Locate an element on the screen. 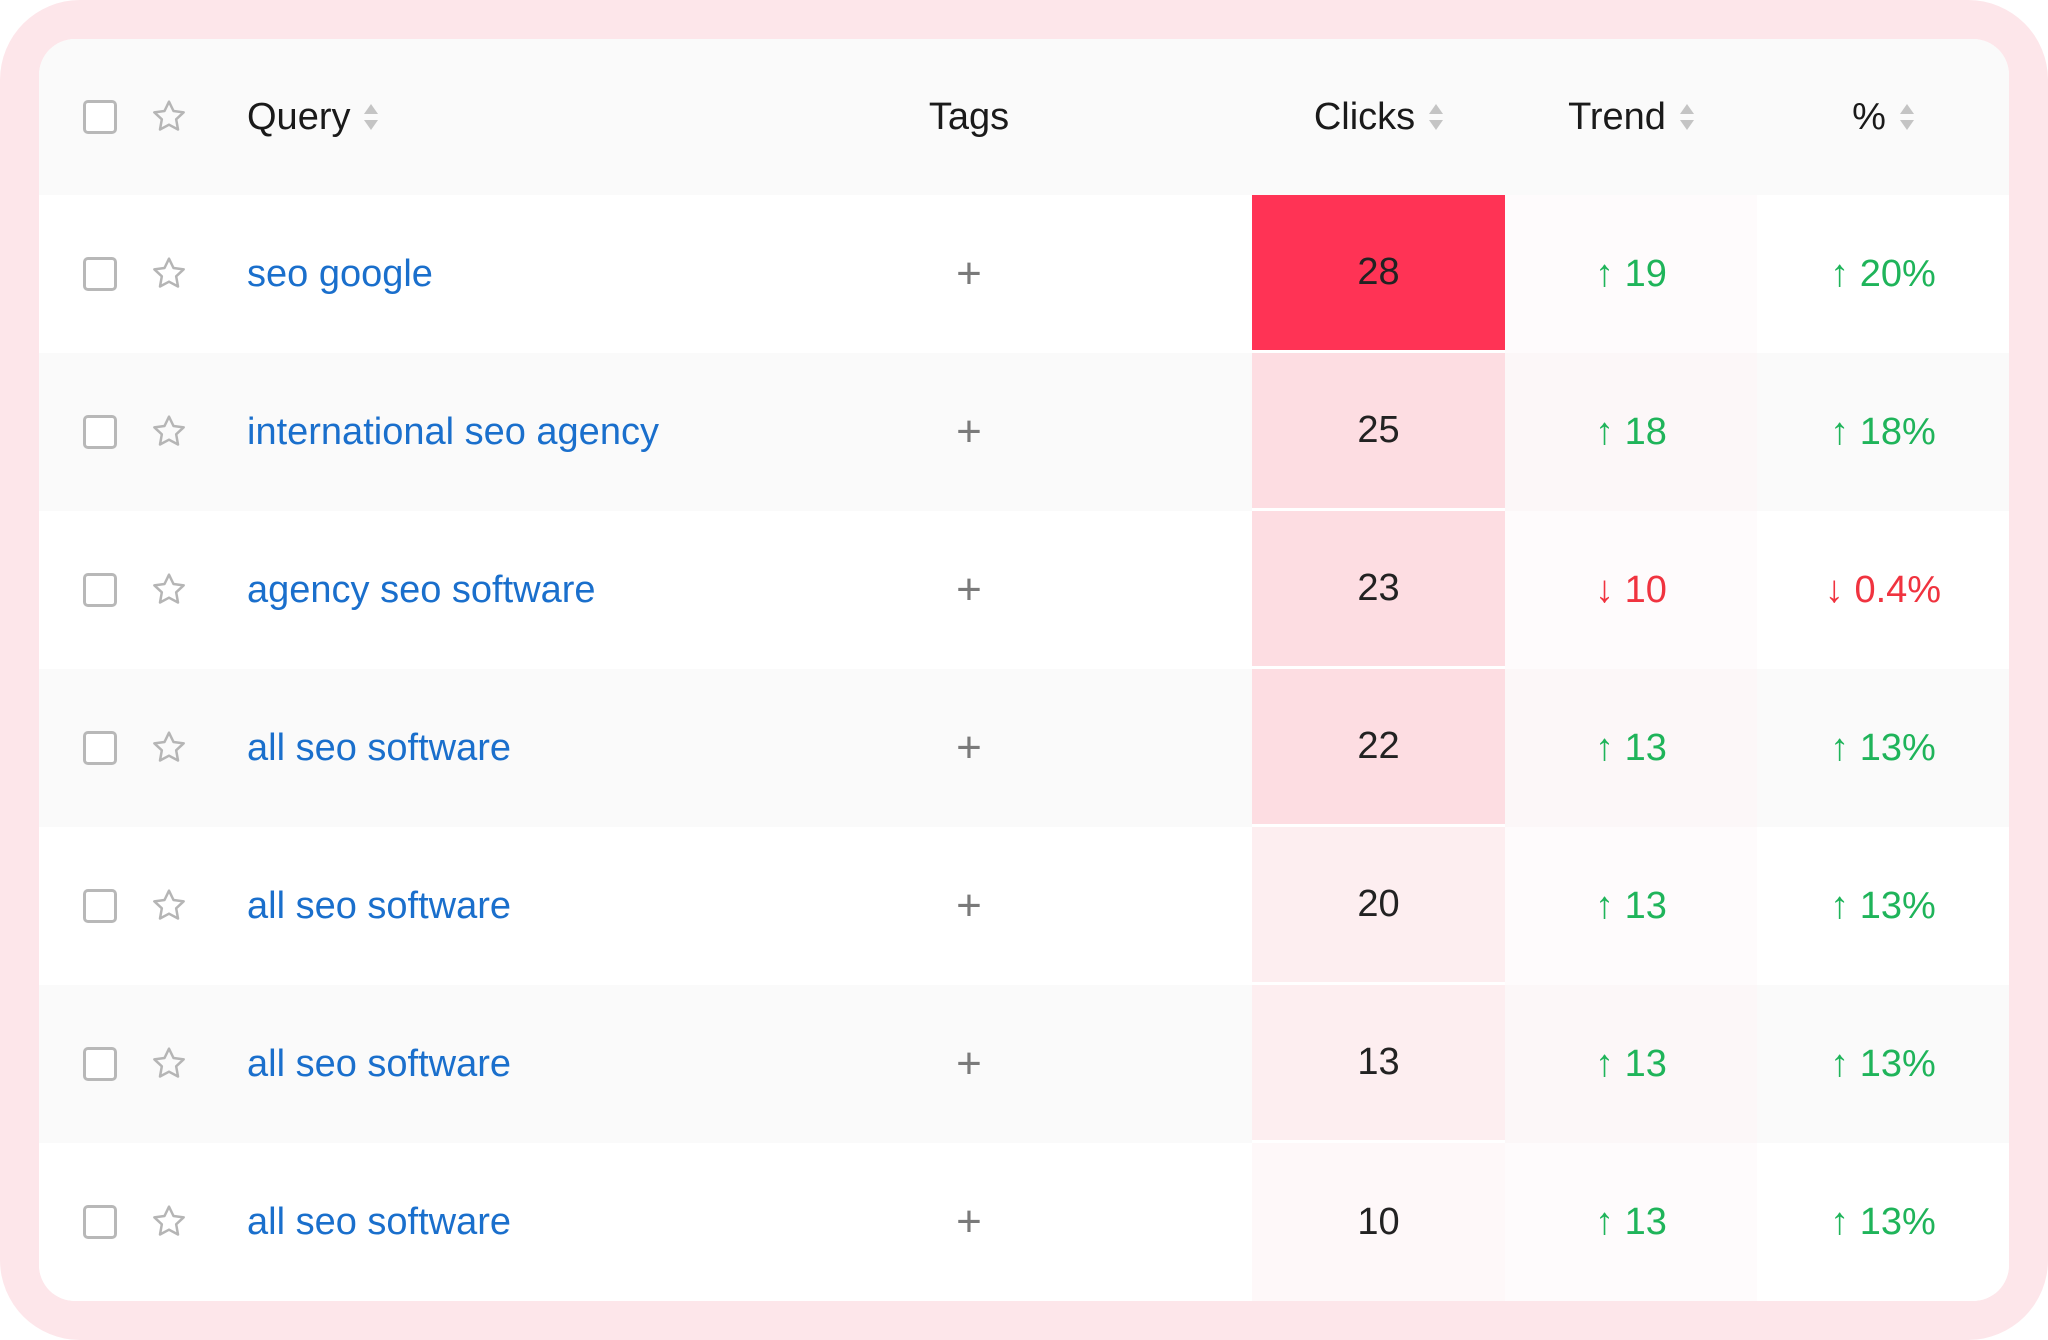 This screenshot has height=1340, width=2048. clicks-cell: 13 is located at coordinates (1378, 1064).